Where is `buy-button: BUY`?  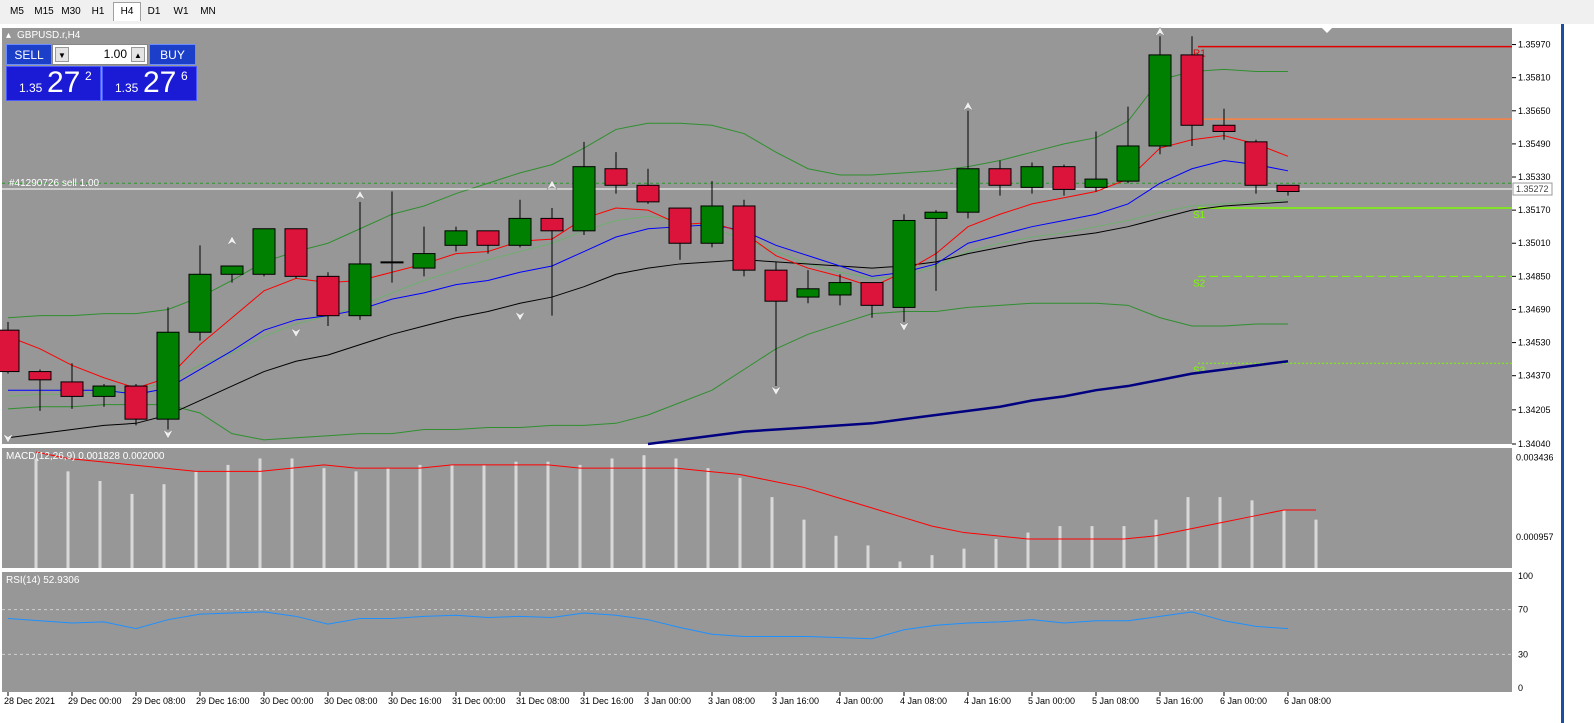
buy-button: BUY is located at coordinates (172, 54).